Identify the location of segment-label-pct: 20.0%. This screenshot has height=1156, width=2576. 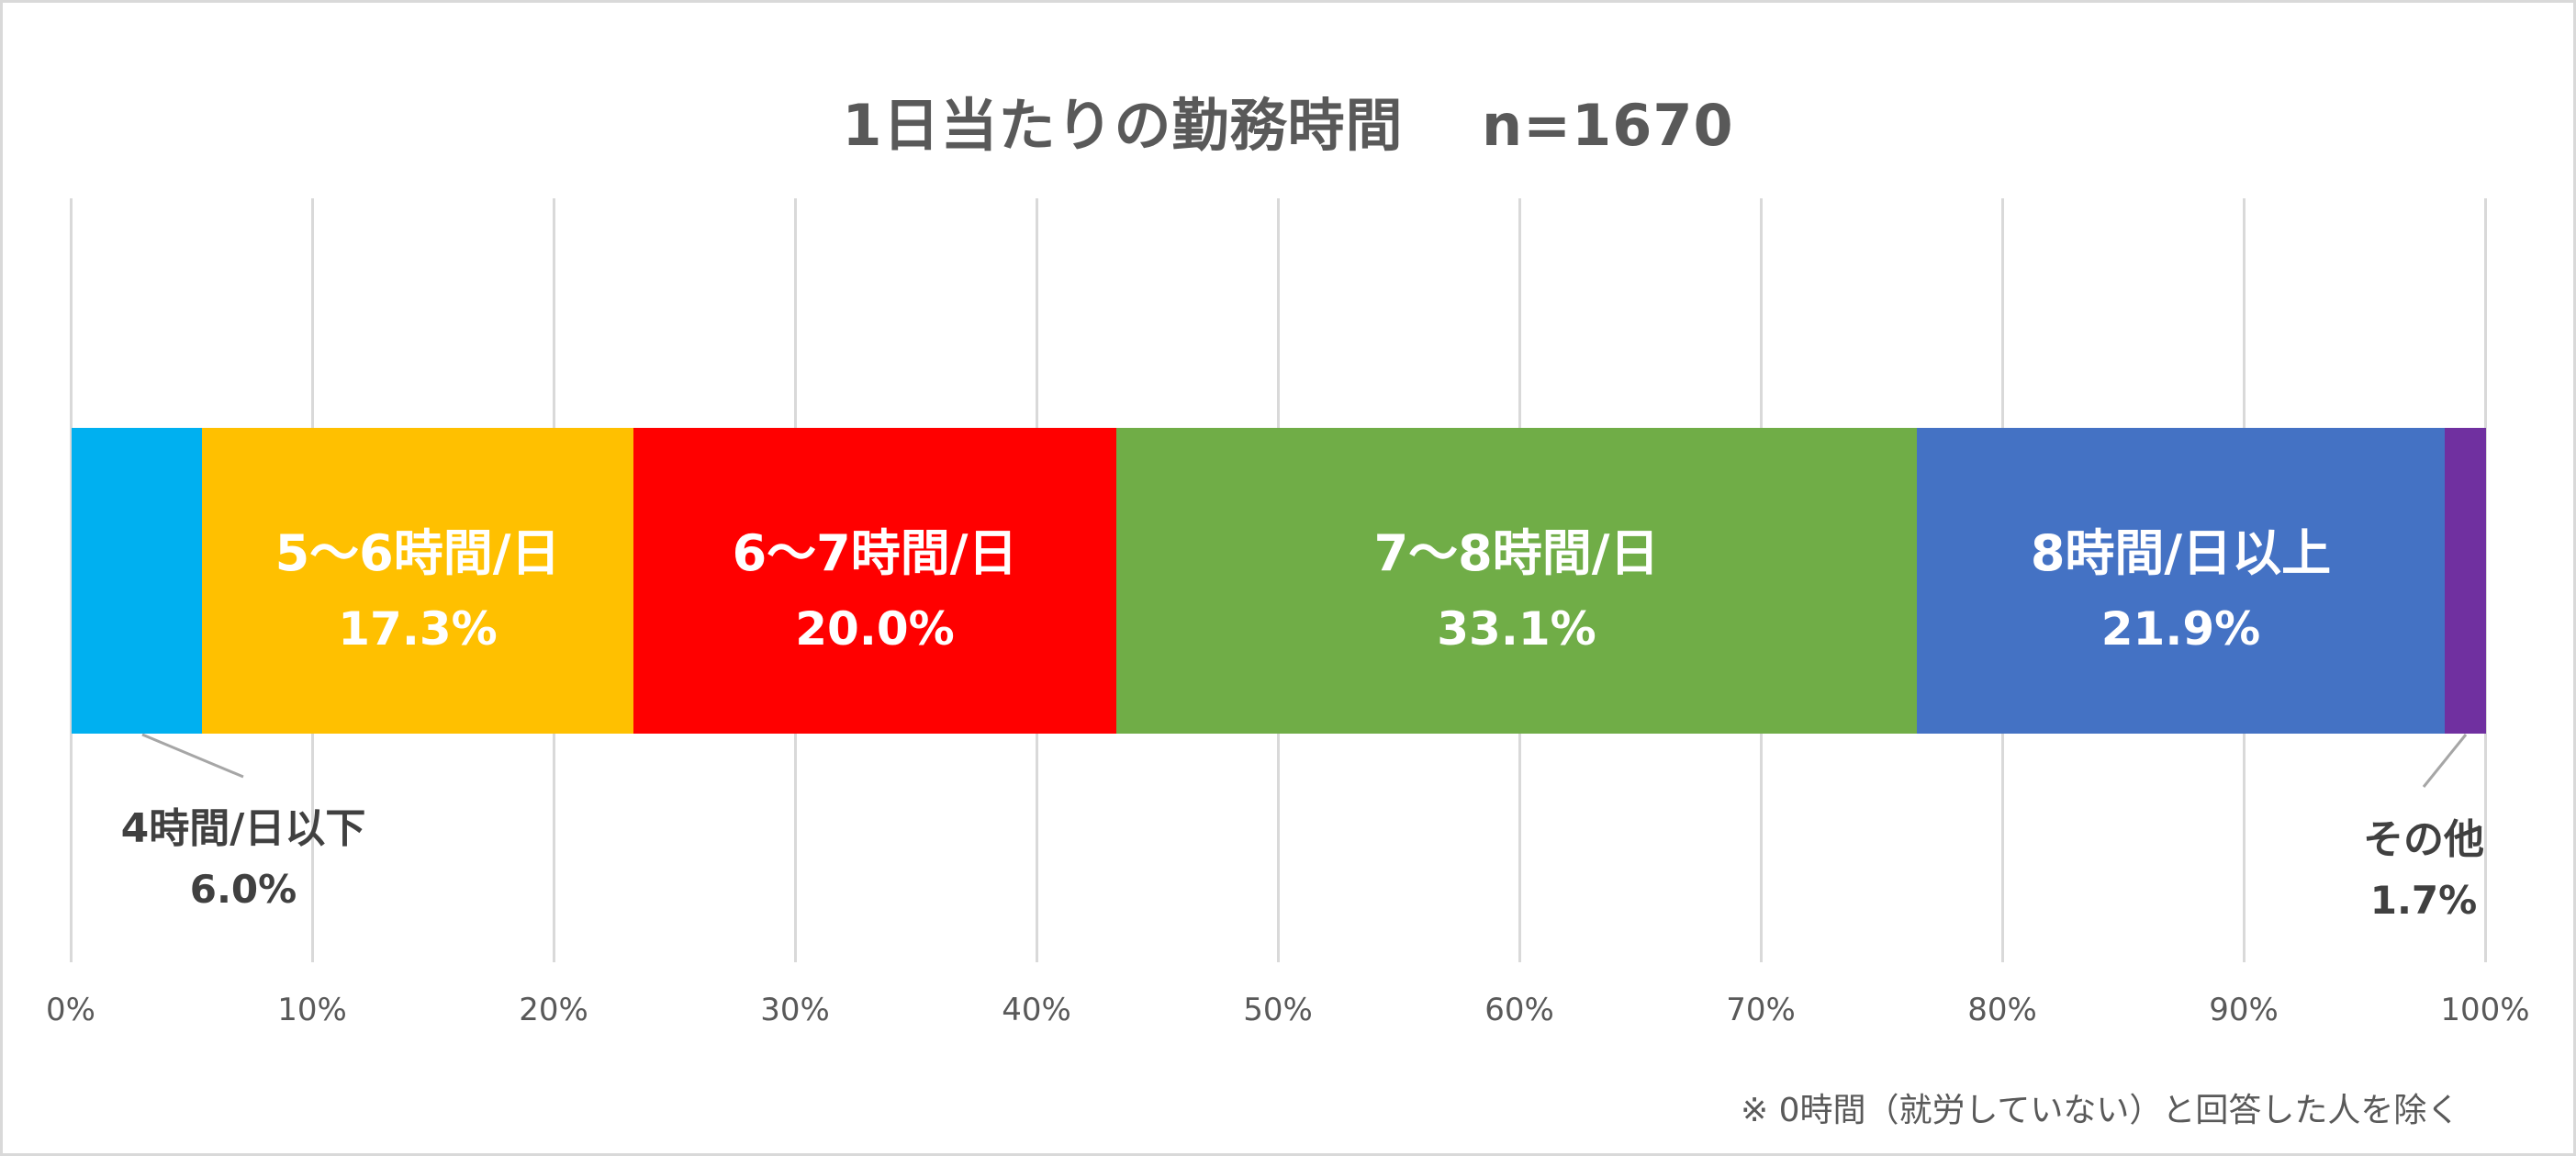
(875, 629).